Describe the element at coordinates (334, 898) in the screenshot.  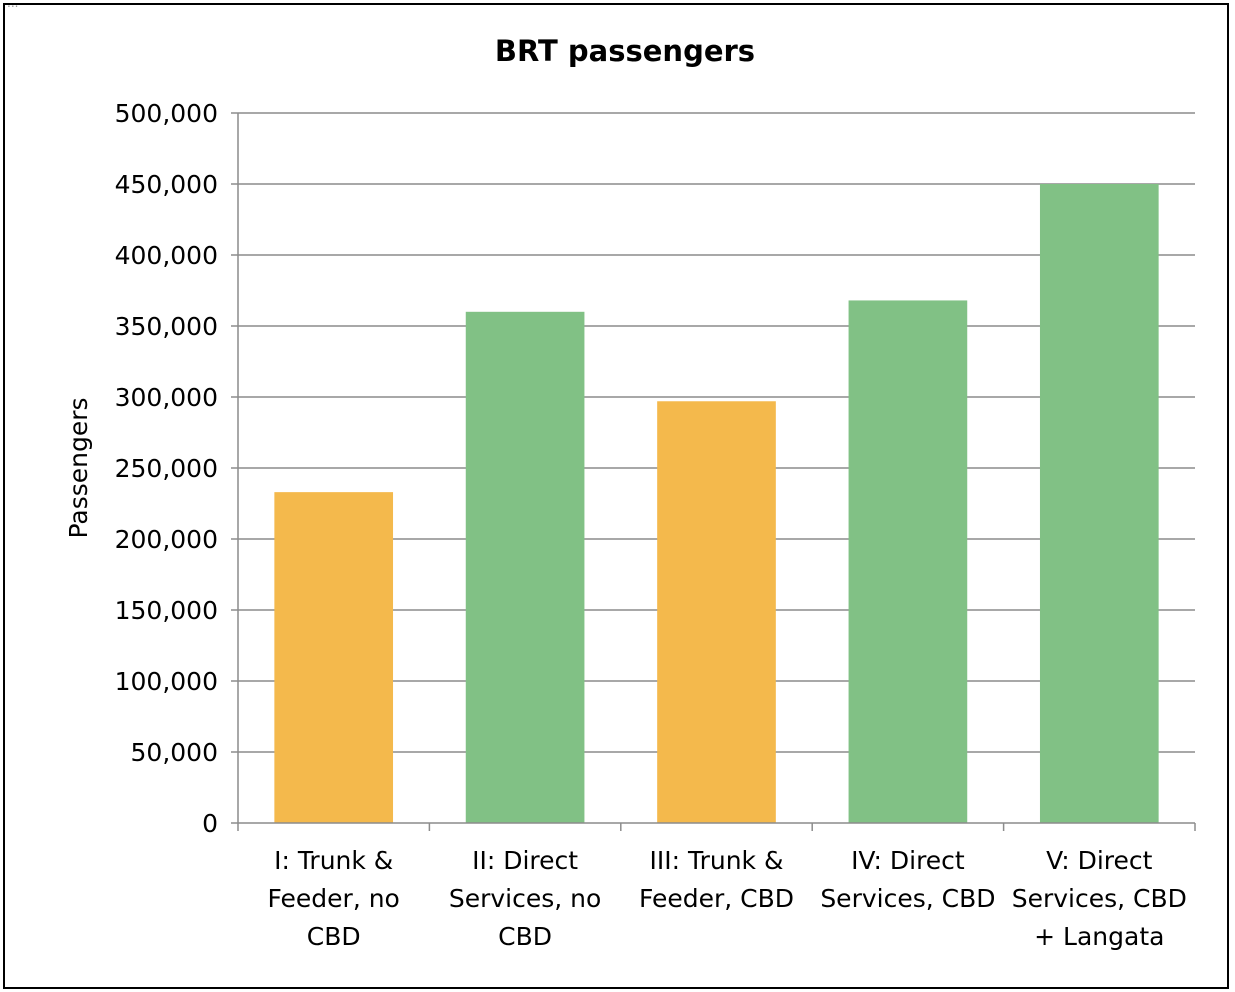
I see `x-tick-label: I: Trunk & Feeder, no CBD` at that location.